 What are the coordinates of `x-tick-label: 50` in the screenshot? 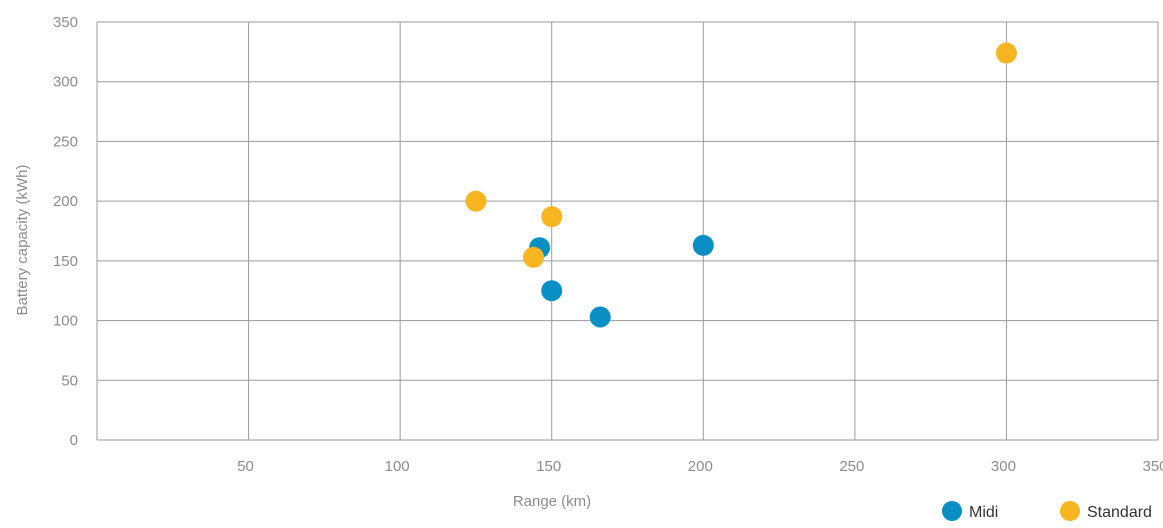 It's located at (245, 466).